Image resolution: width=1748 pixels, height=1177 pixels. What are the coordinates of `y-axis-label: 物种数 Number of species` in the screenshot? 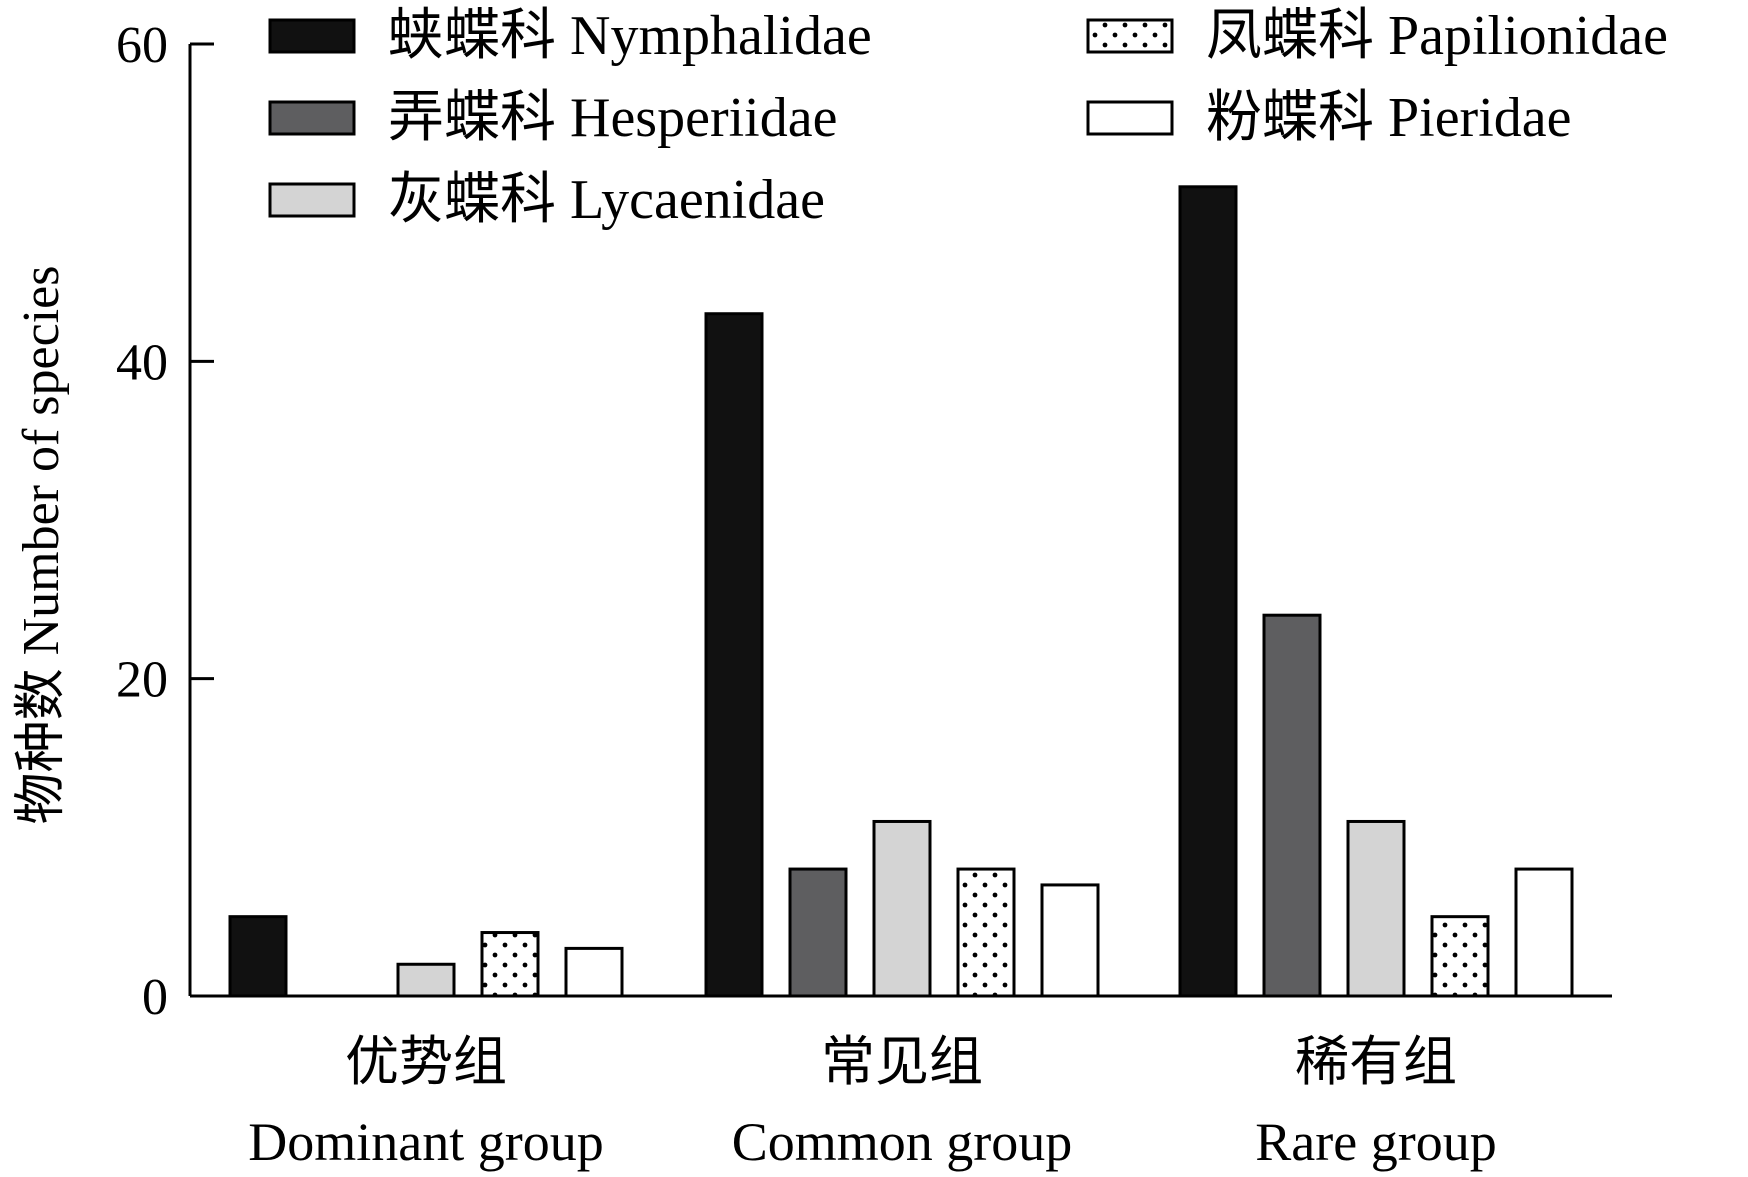 It's located at (41, 545).